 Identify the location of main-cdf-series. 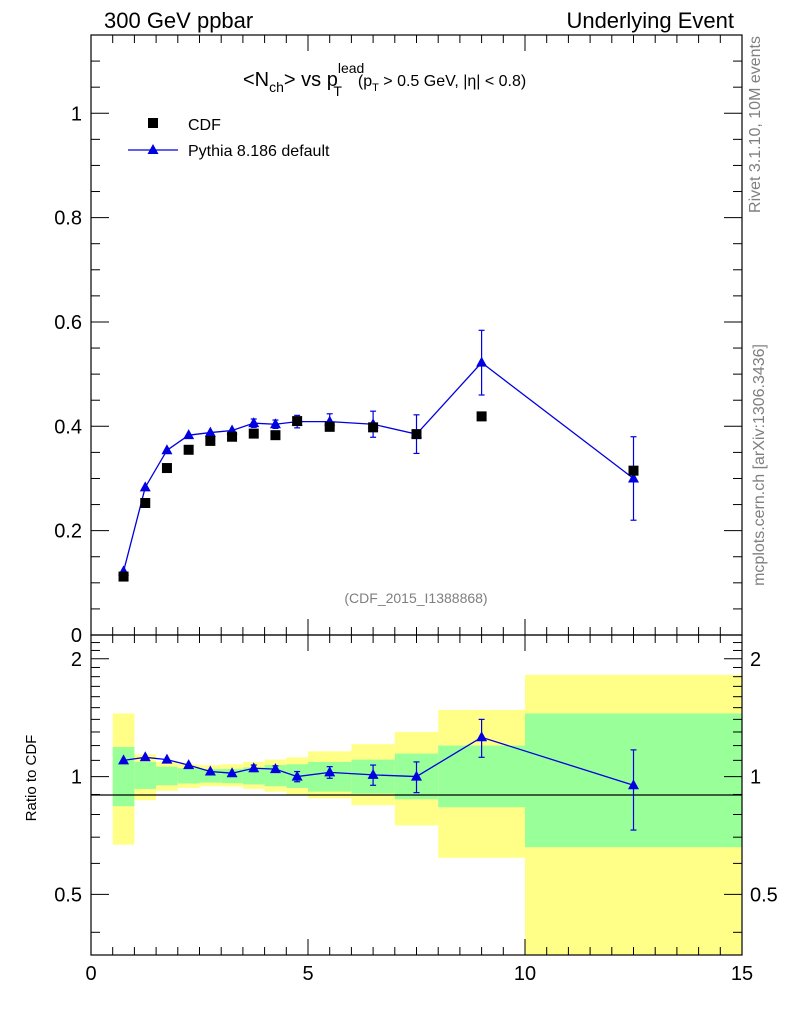
(378, 496).